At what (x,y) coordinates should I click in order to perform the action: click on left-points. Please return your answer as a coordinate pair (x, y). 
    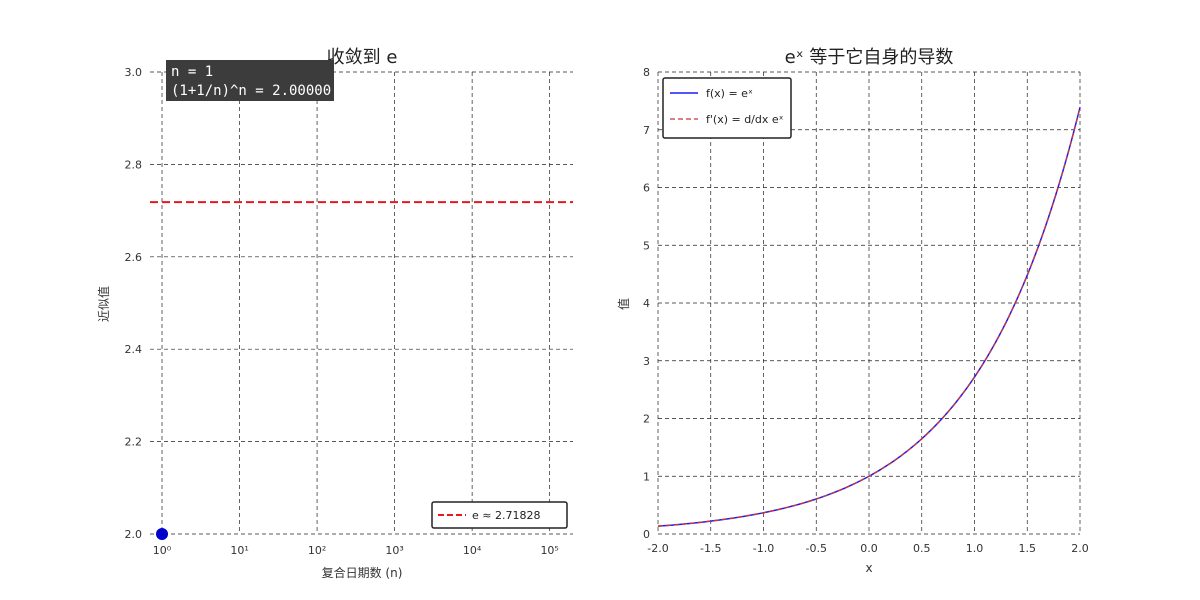
    Looking at the image, I should click on (162, 534).